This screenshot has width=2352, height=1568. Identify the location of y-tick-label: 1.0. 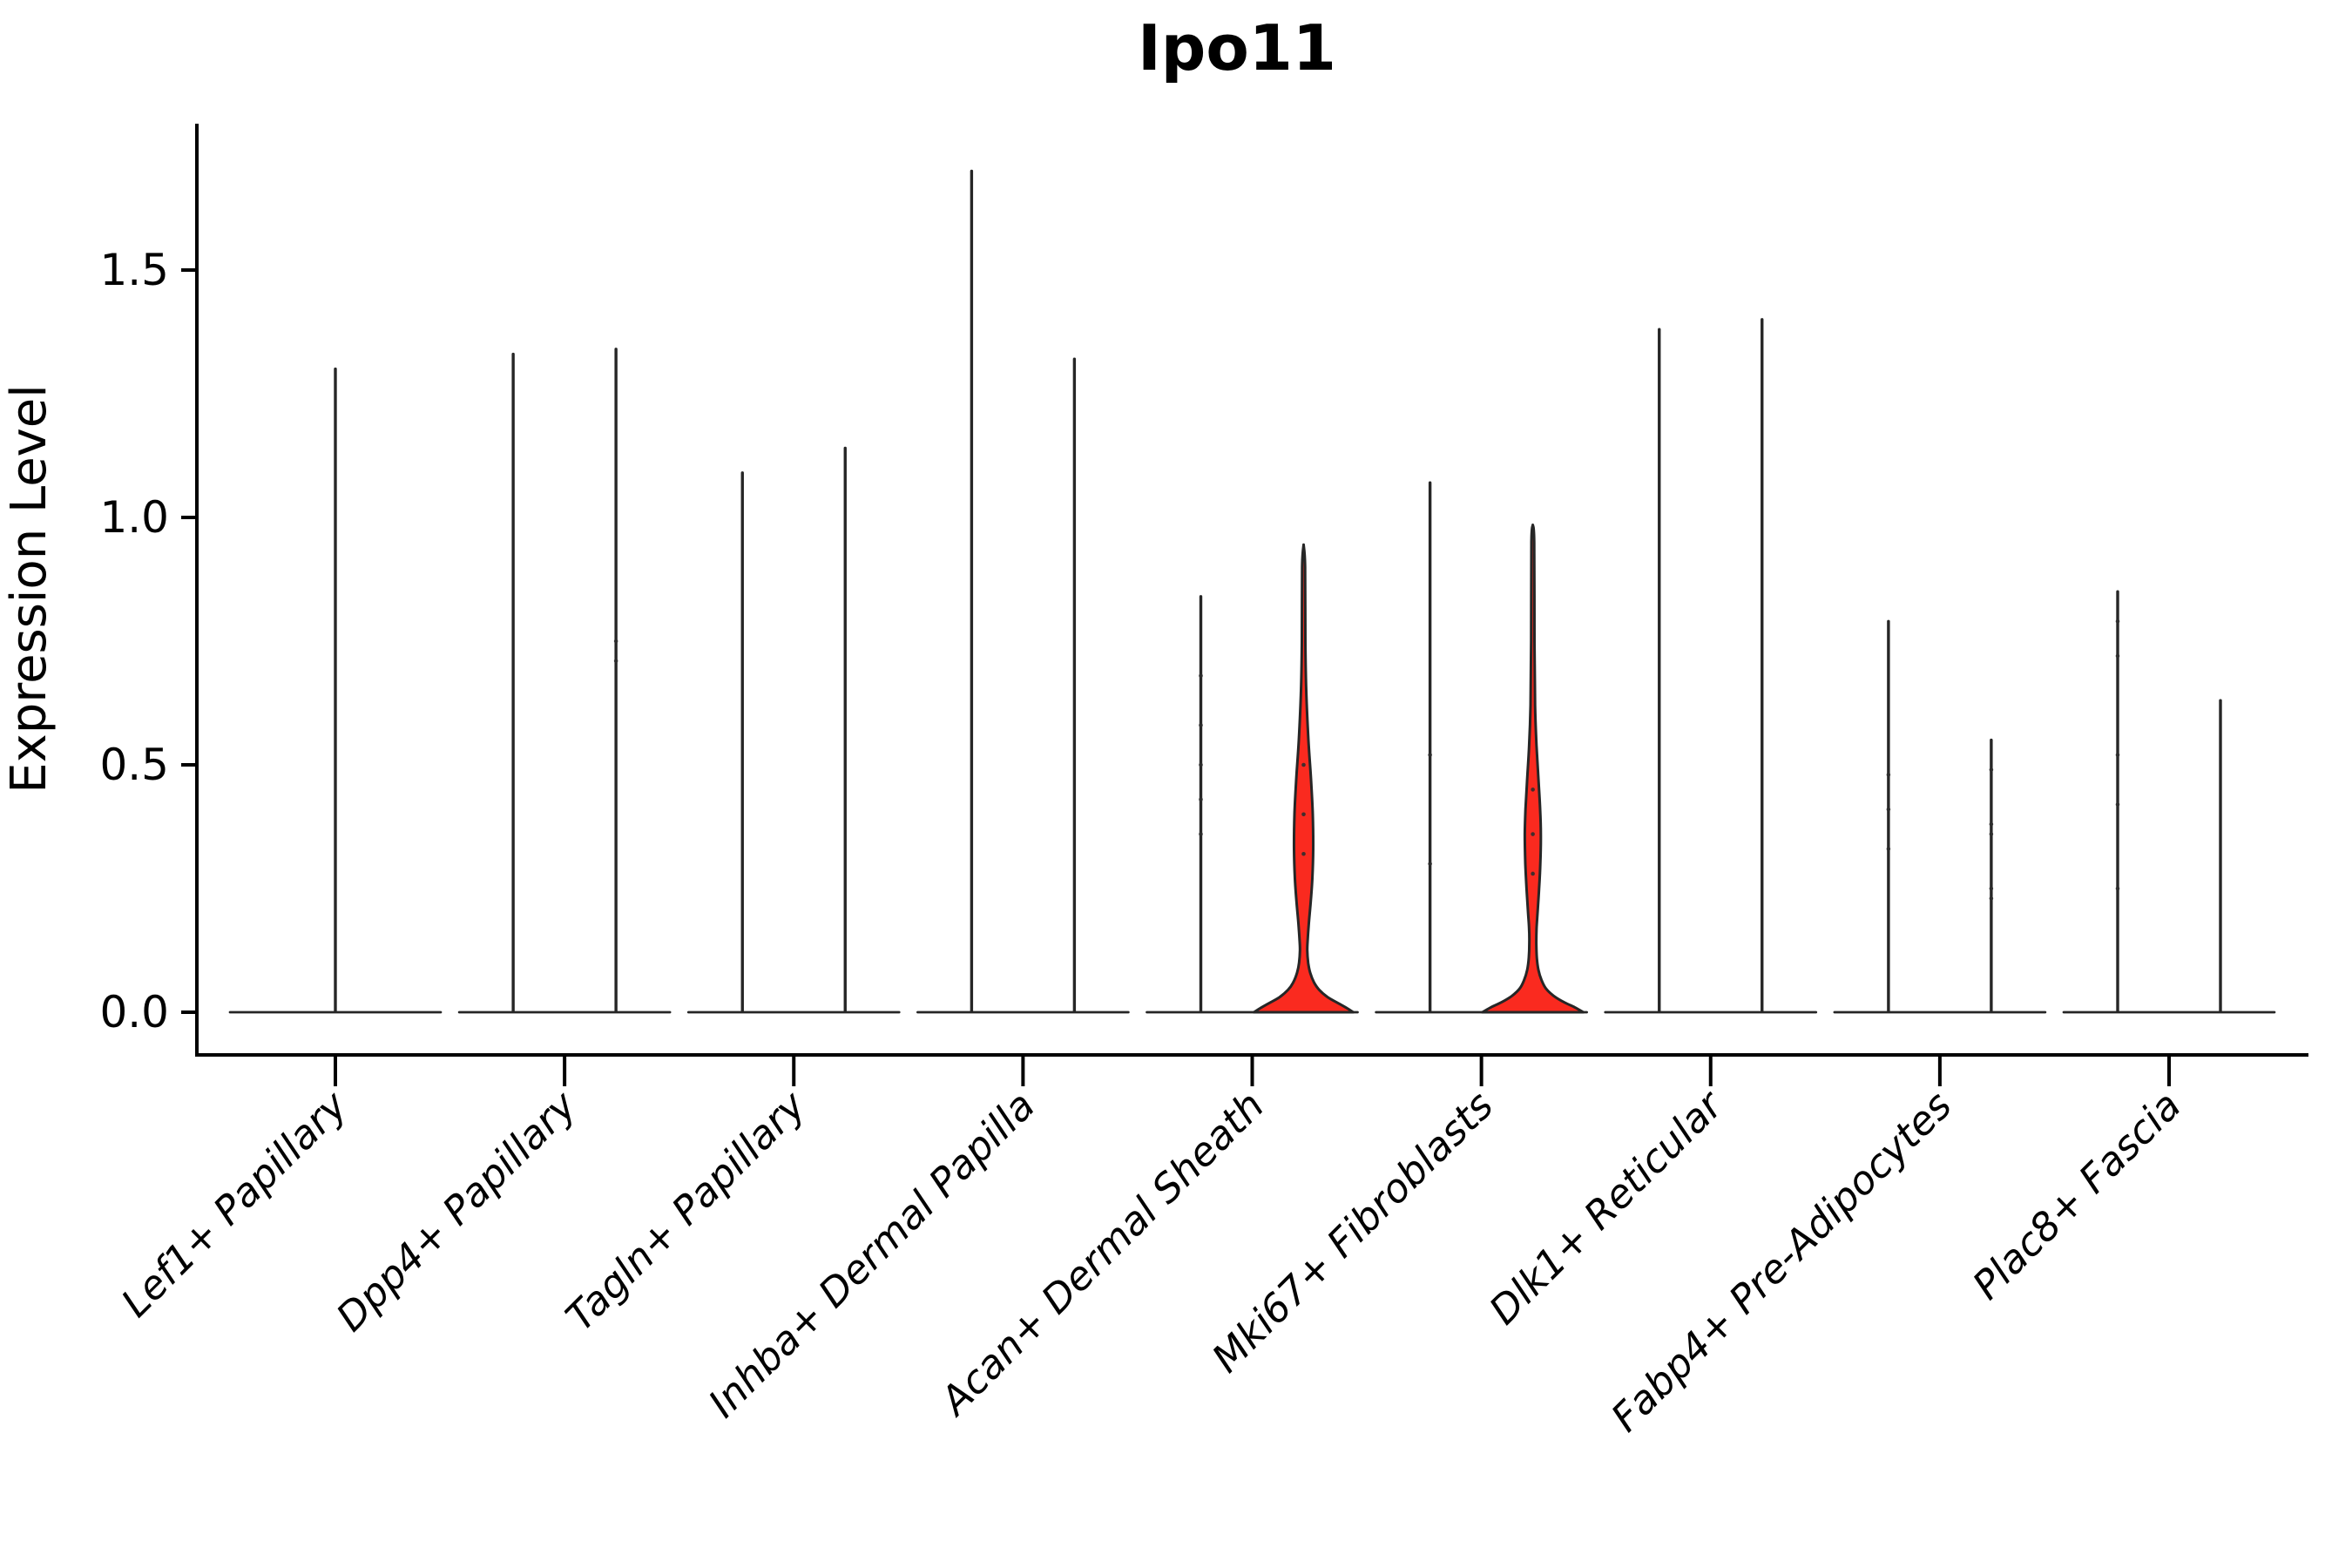
(134, 517).